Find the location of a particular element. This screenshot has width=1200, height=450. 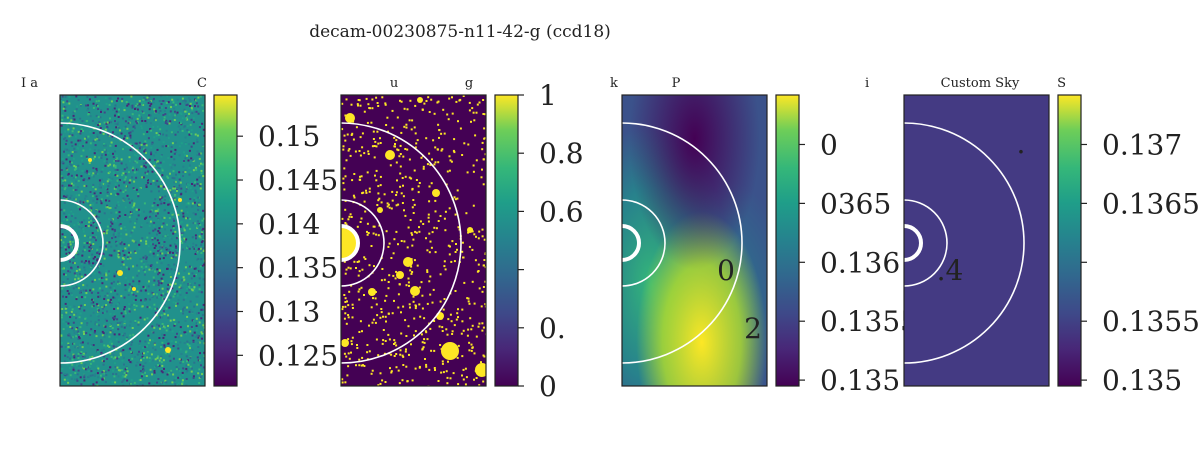

colorbar-tick-label: 0.6 is located at coordinates (561, 211).